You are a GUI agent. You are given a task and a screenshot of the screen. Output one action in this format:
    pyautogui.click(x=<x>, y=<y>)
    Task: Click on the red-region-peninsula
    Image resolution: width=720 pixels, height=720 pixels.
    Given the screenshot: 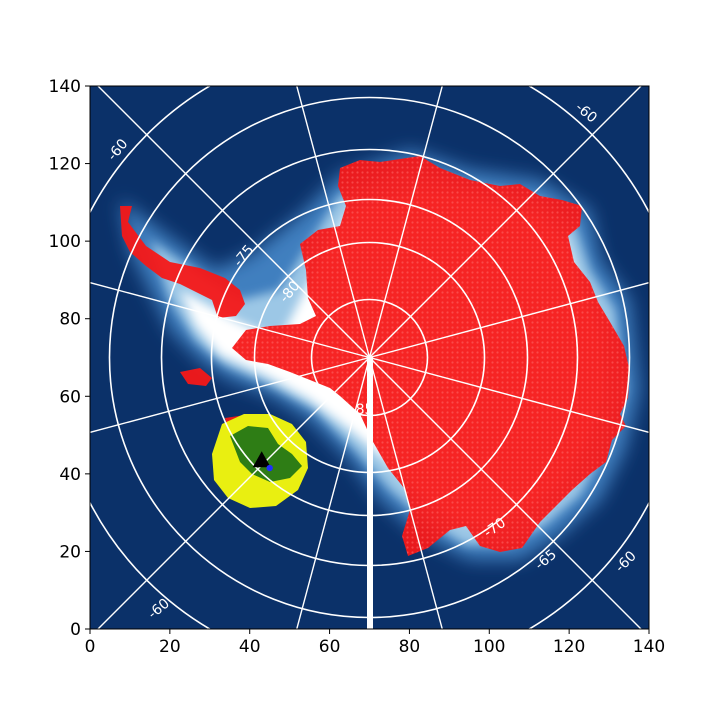 What is the action you would take?
    pyautogui.click(x=182, y=262)
    